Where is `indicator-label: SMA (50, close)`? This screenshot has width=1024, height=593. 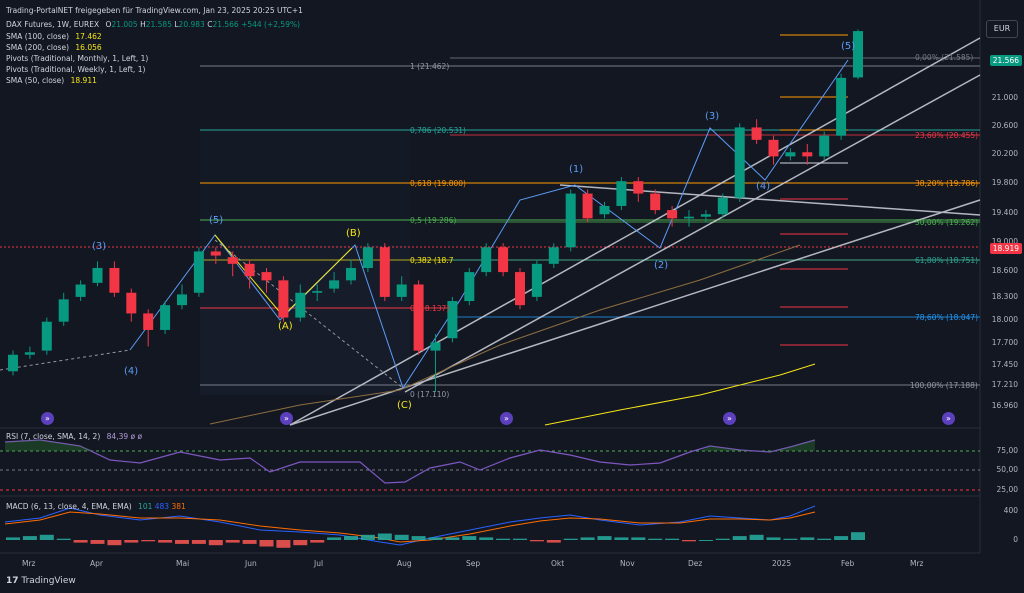
indicator-label: SMA (50, close) is located at coordinates (35, 80).